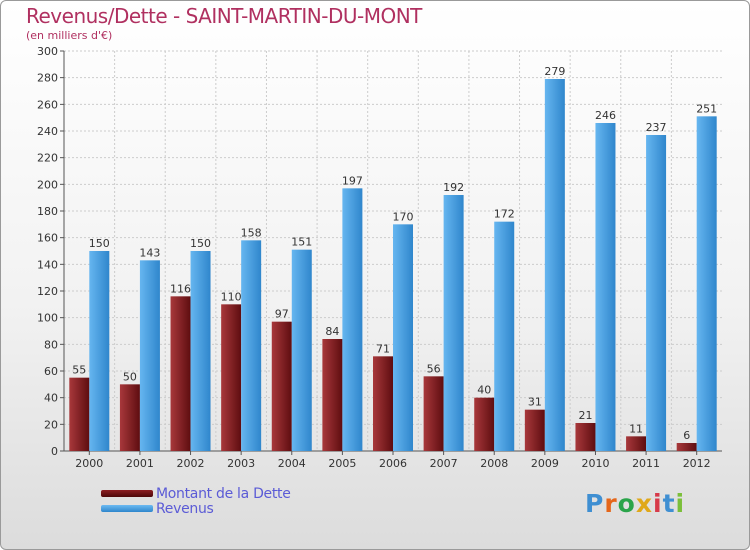 This screenshot has width=750, height=550. What do you see at coordinates (669, 503) in the screenshot?
I see `logo-letter: t` at bounding box center [669, 503].